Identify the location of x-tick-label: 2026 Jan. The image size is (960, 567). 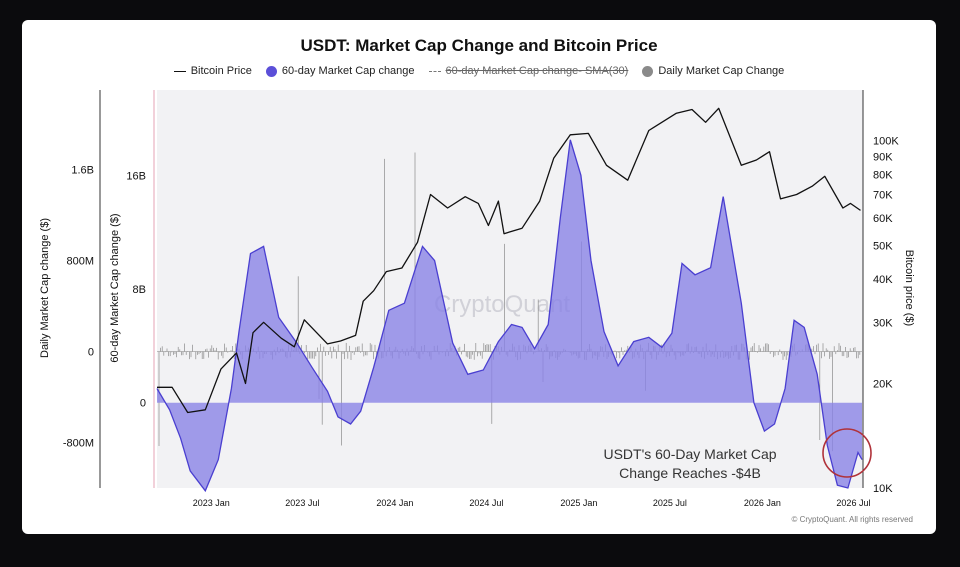
(762, 503).